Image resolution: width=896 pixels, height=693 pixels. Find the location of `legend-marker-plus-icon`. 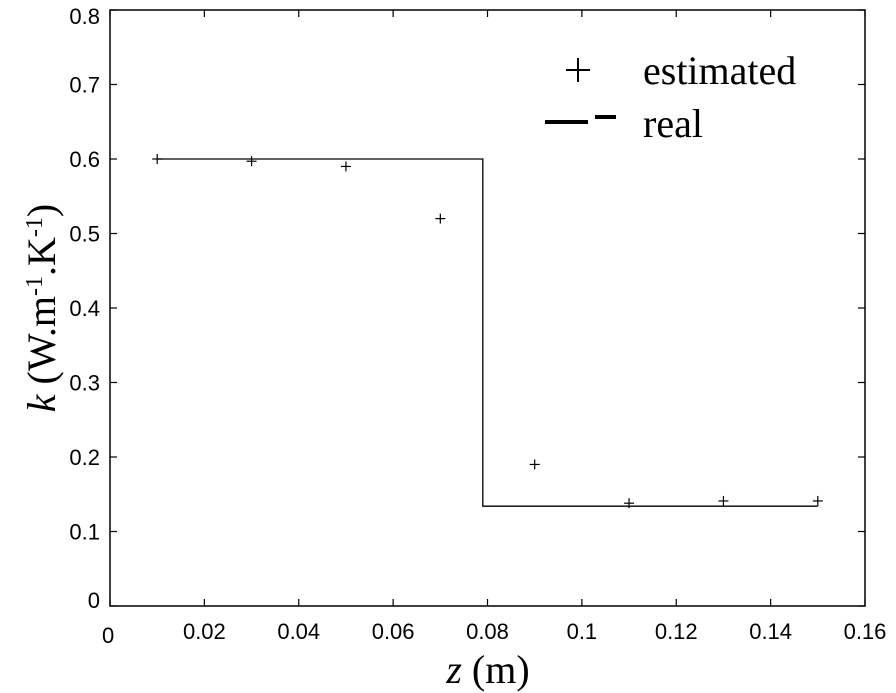

legend-marker-plus-icon is located at coordinates (578, 70).